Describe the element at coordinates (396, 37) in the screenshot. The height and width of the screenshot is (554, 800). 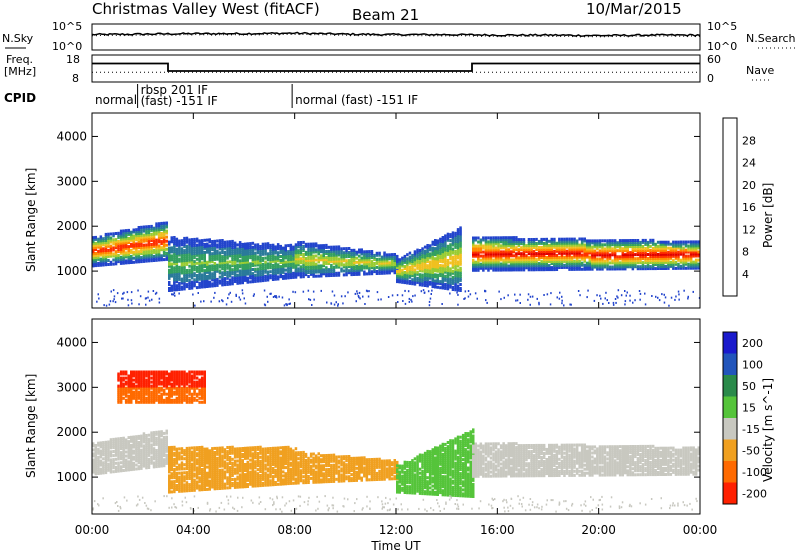
I see `noise-panel-frame` at that location.